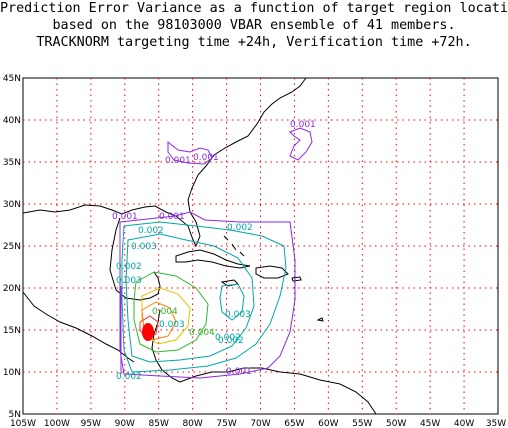 This screenshot has height=428, width=508. I want to click on y-tick-label: 5N, so click(15, 415).